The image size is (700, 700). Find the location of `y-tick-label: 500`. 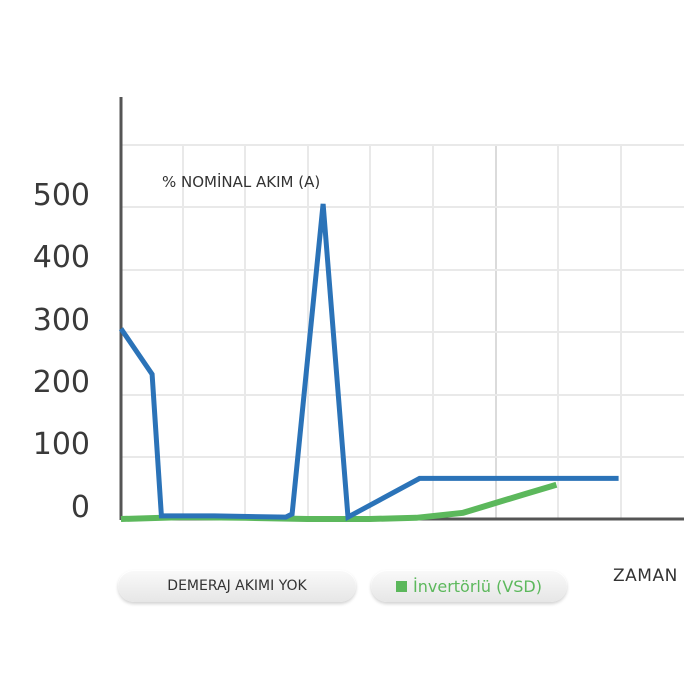

y-tick-label: 500 is located at coordinates (61, 195).